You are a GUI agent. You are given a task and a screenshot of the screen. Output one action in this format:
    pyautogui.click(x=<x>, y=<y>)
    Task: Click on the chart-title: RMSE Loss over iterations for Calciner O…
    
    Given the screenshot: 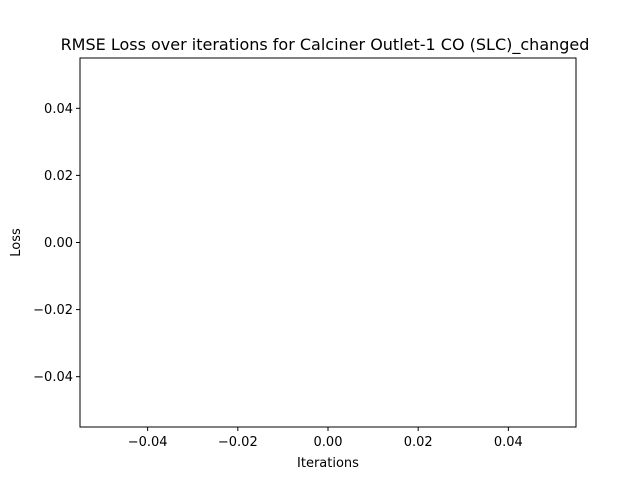 What is the action you would take?
    pyautogui.click(x=325, y=45)
    